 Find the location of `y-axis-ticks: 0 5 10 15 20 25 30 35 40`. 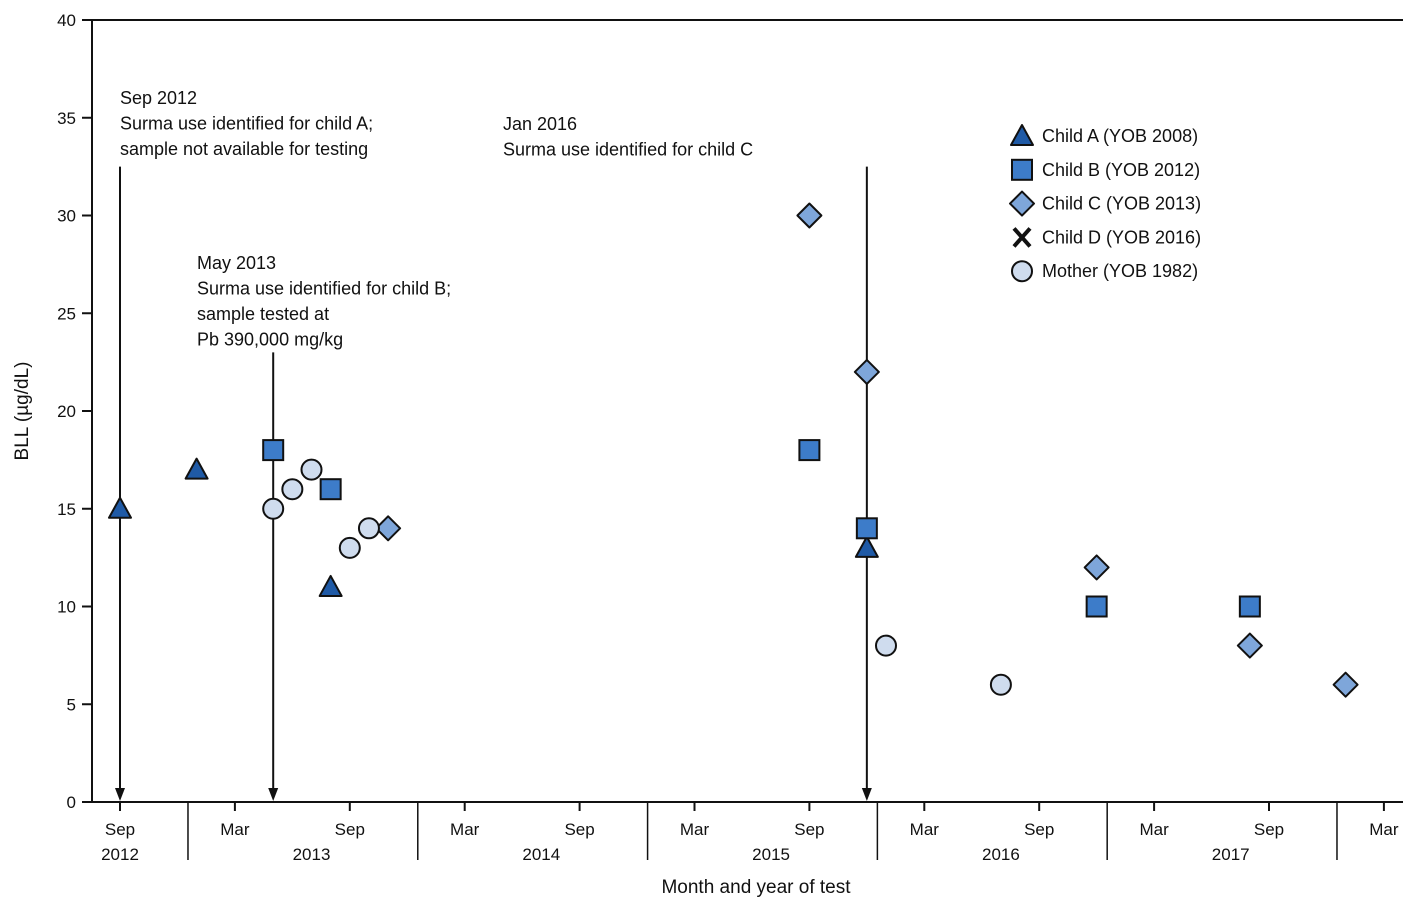

y-axis-ticks: 0 5 10 15 20 25 30 35 40 is located at coordinates (74, 411).